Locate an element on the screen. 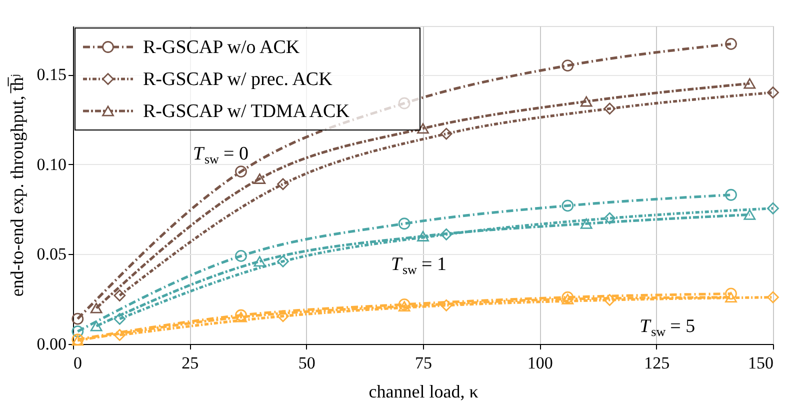  x-tick-label: 75 is located at coordinates (423, 363).